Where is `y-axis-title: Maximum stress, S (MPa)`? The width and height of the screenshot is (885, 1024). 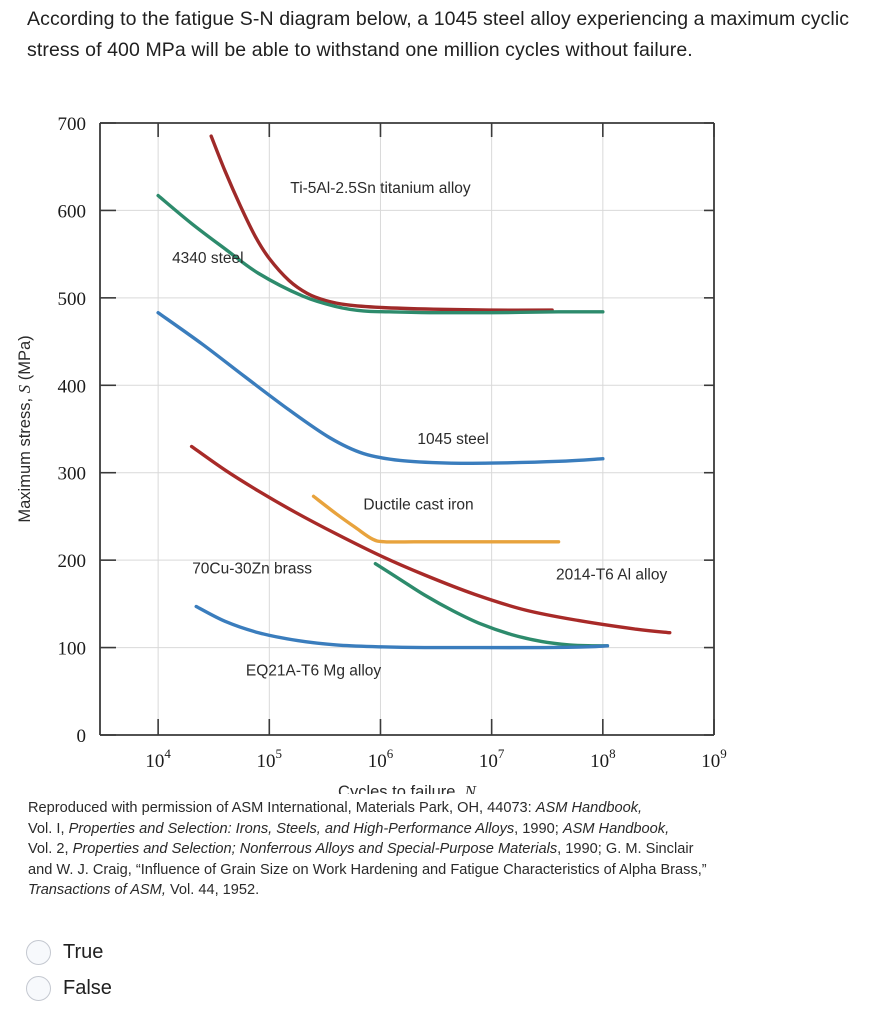
y-axis-title: Maximum stress, S (MPa) is located at coordinates (24, 428).